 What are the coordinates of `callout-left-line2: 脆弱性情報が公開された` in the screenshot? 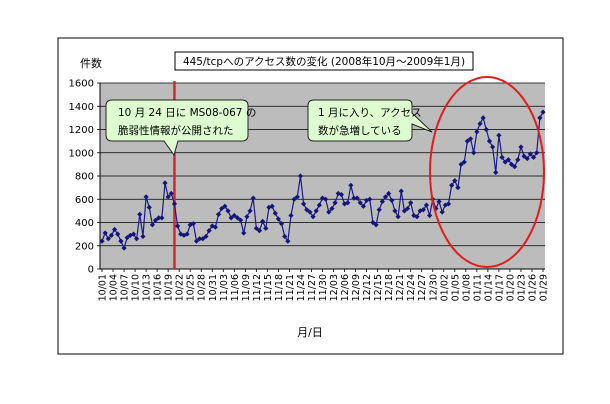 It's located at (176, 130).